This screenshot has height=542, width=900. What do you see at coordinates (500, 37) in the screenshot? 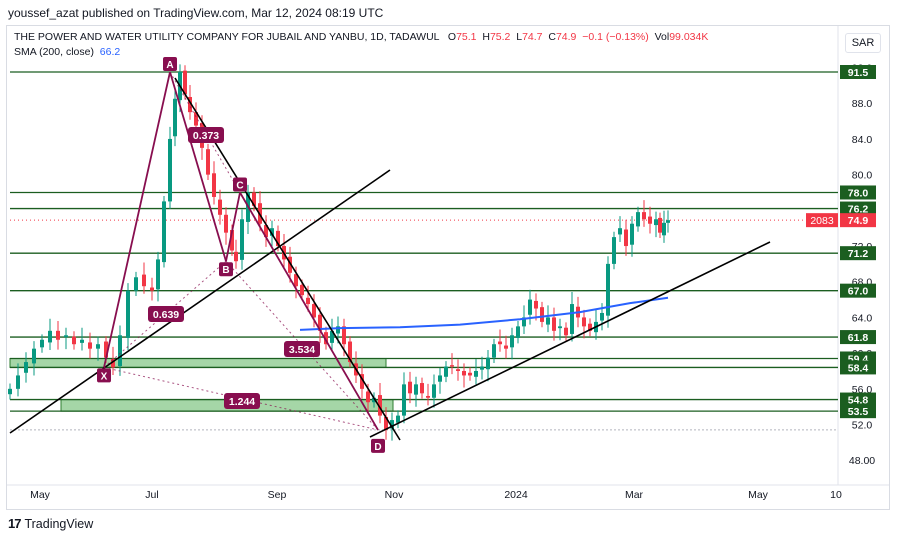
I see `ohlc-high: 75.2` at bounding box center [500, 37].